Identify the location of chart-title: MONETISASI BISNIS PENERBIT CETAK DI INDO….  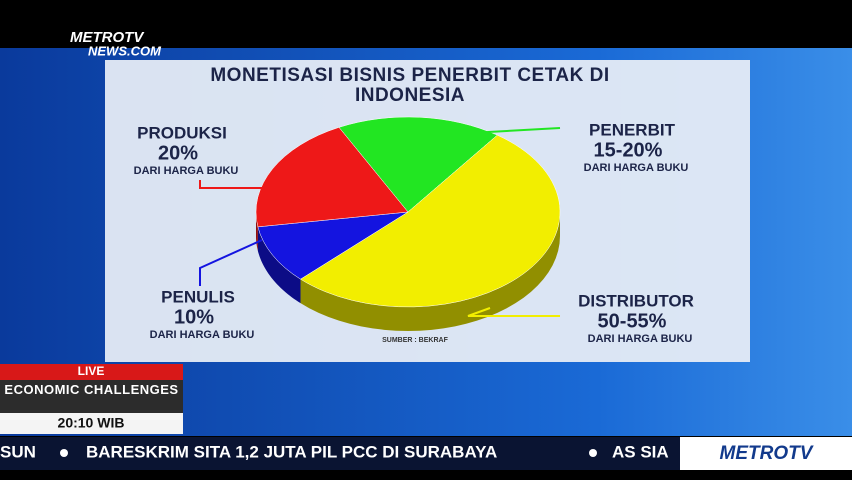
(410, 85).